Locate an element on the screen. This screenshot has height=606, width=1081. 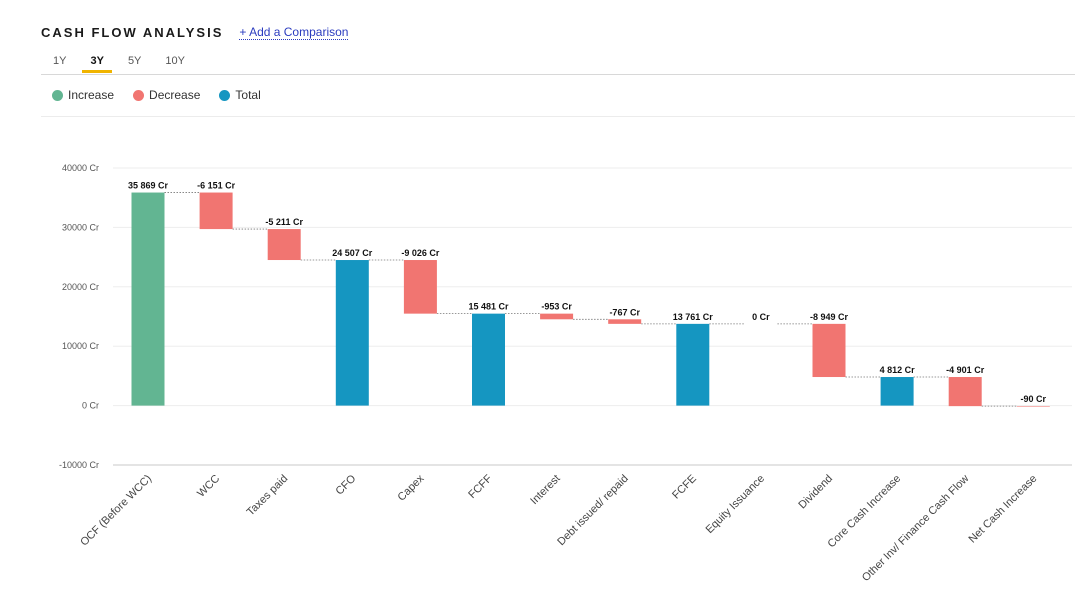
legend-label-decrease: Decrease is located at coordinates (175, 95).